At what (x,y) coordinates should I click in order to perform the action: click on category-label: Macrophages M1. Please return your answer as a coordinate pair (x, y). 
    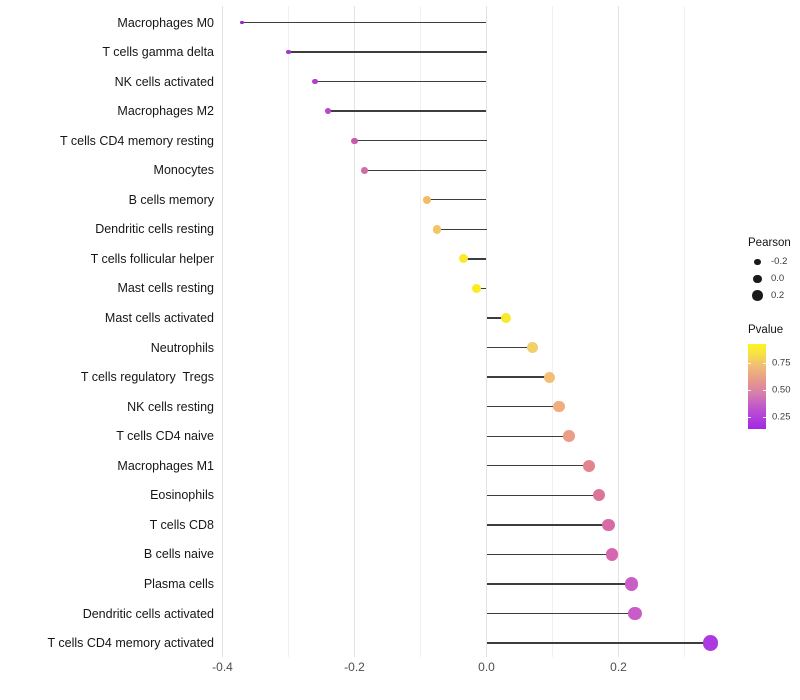
    Looking at the image, I should click on (165, 465).